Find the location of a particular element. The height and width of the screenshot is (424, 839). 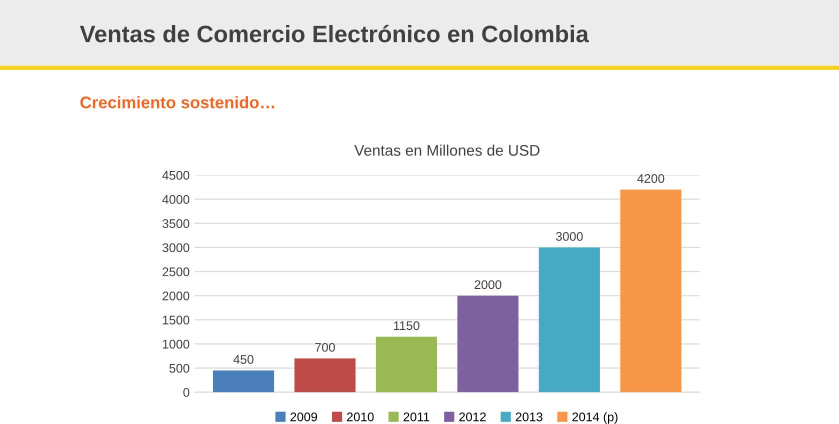

data-label: 3000 is located at coordinates (569, 236).